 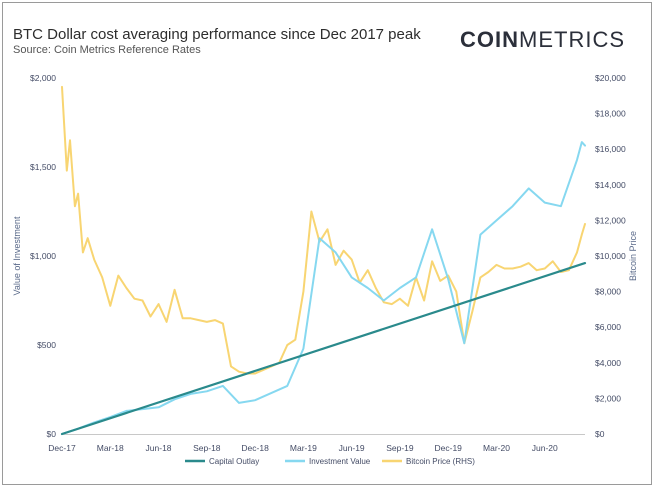 I want to click on y2-tick-label: $16,000, so click(x=610, y=149).